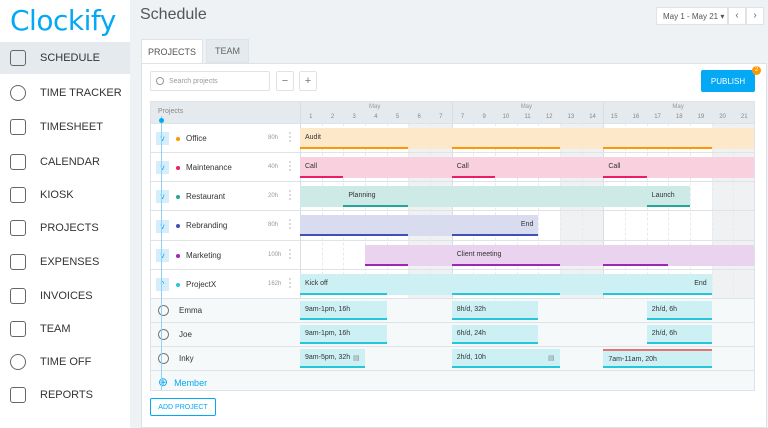 This screenshot has width=768, height=428. Describe the element at coordinates (756, 70) in the screenshot. I see `publish-badge: 2` at that location.